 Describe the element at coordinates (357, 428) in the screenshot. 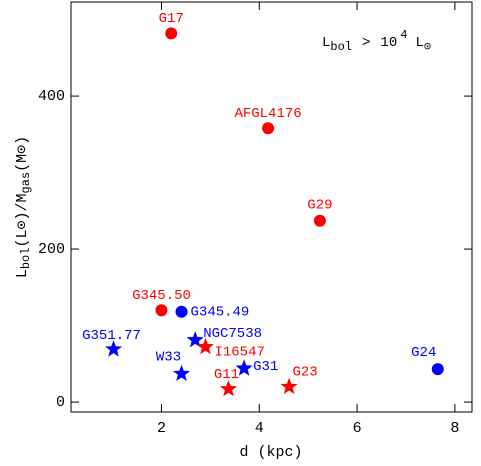

I see `x-tick-label: 6` at that location.